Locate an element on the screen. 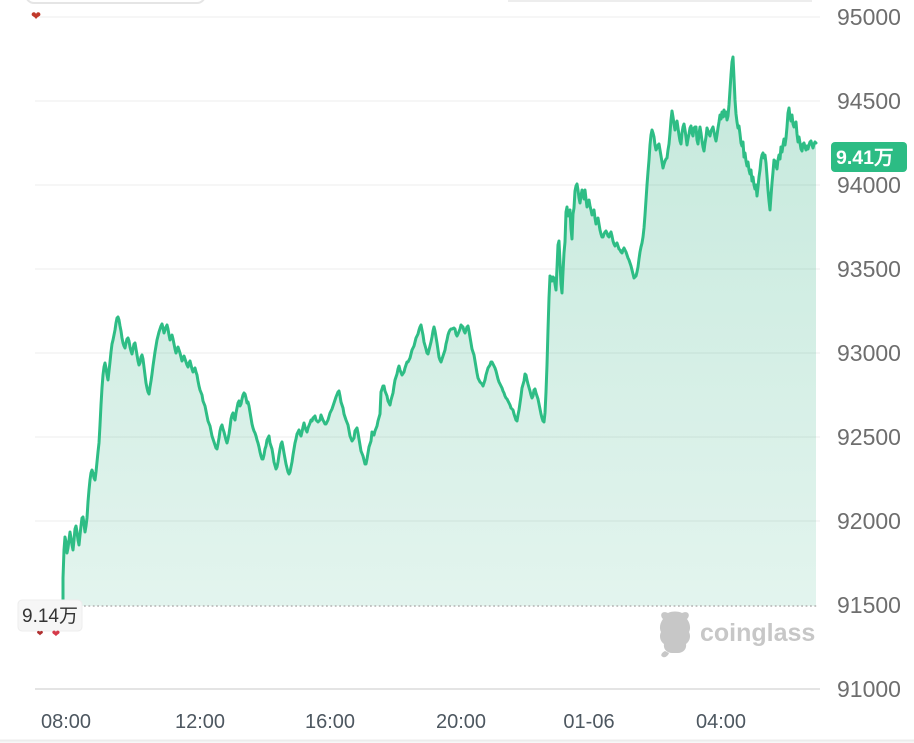 The height and width of the screenshot is (743, 914). svg-text: 08:00 is located at coordinates (66, 722).